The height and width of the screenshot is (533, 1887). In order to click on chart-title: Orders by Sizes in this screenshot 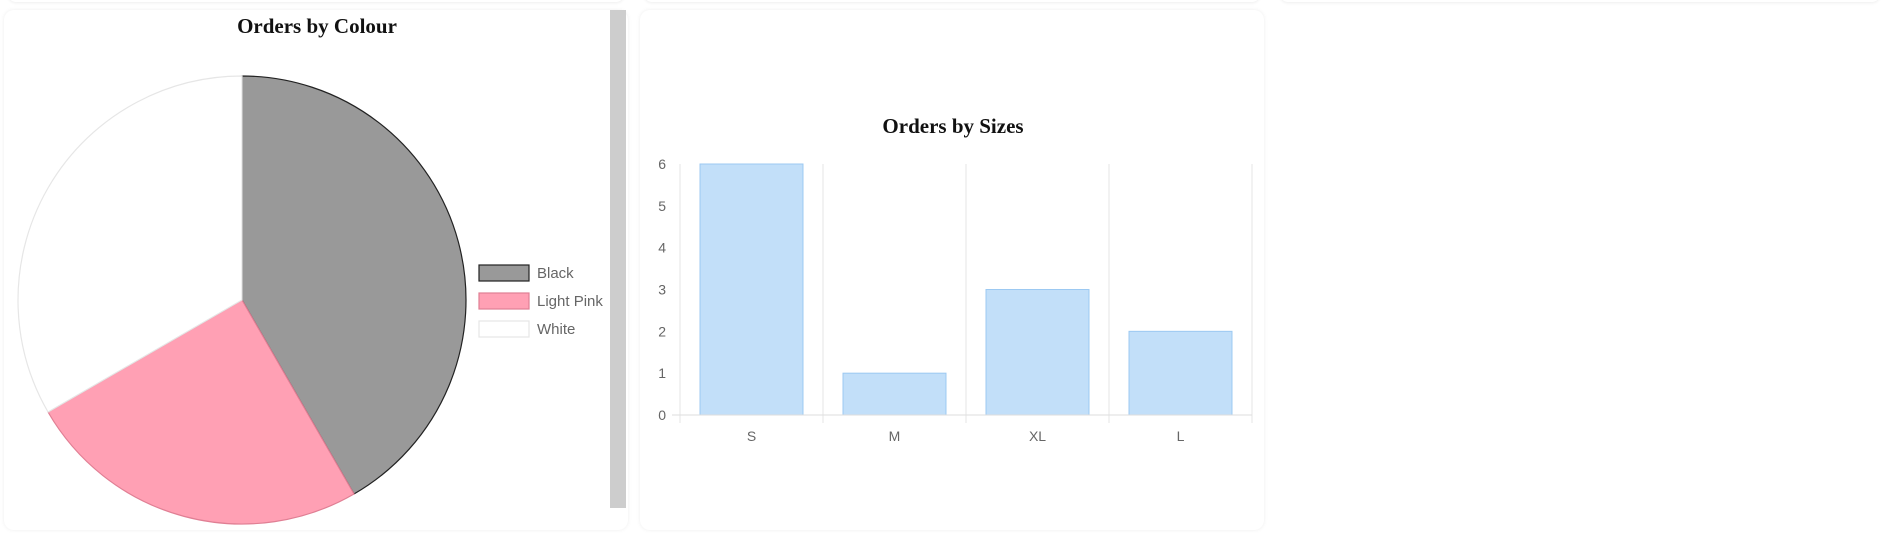, I will do `click(952, 126)`.